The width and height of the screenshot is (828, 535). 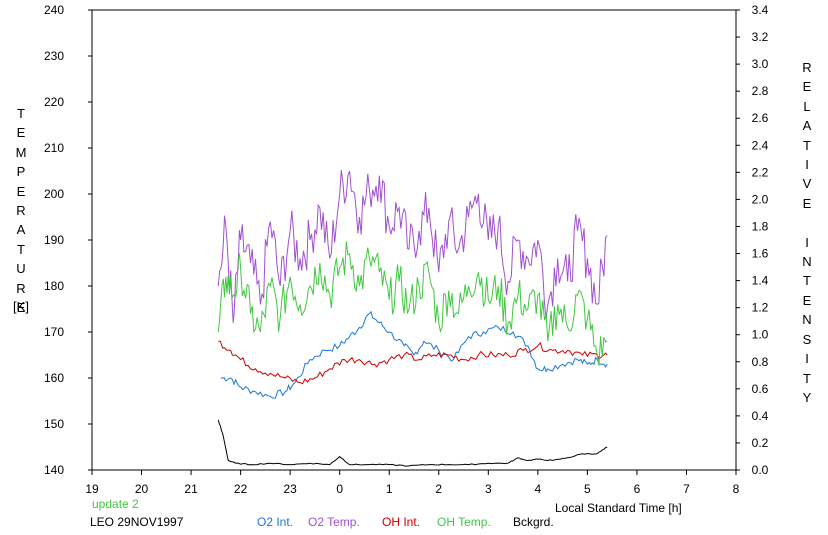 What do you see at coordinates (54, 194) in the screenshot?
I see `left-tick-label: 200` at bounding box center [54, 194].